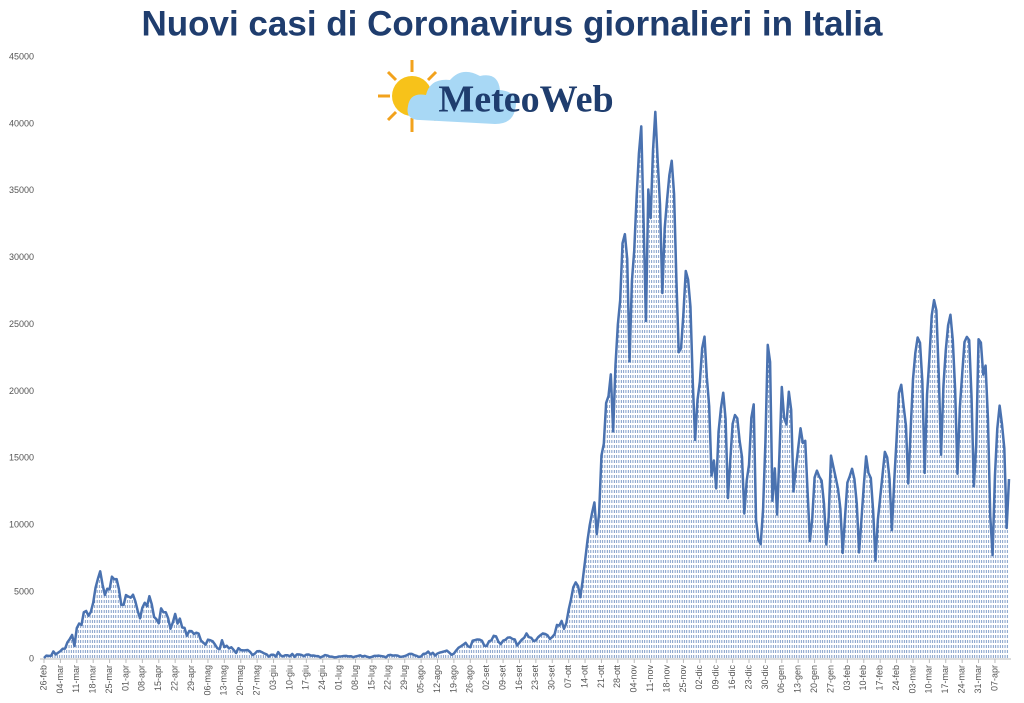  I want to click on x-tick-label: 25-nov, so click(683, 679).